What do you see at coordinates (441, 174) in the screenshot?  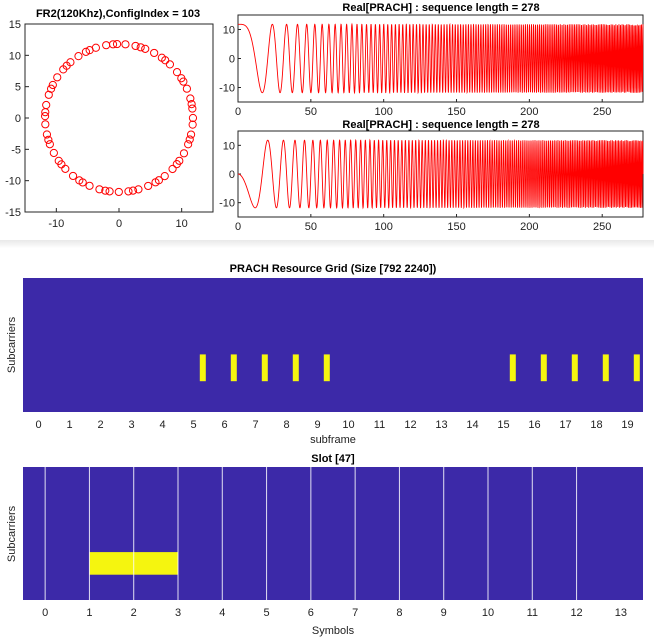 I see `sequence-line-bottom` at bounding box center [441, 174].